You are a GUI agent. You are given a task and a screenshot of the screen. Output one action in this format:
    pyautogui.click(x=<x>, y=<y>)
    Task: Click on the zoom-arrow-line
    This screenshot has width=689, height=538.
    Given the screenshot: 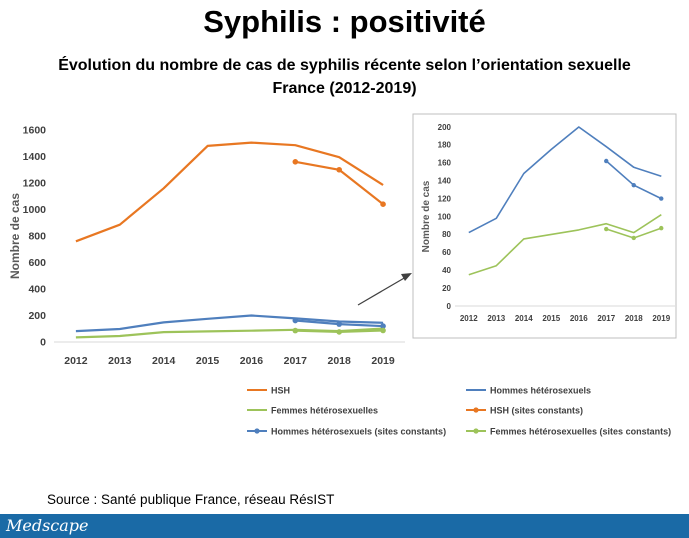 What is the action you would take?
    pyautogui.click(x=382, y=291)
    